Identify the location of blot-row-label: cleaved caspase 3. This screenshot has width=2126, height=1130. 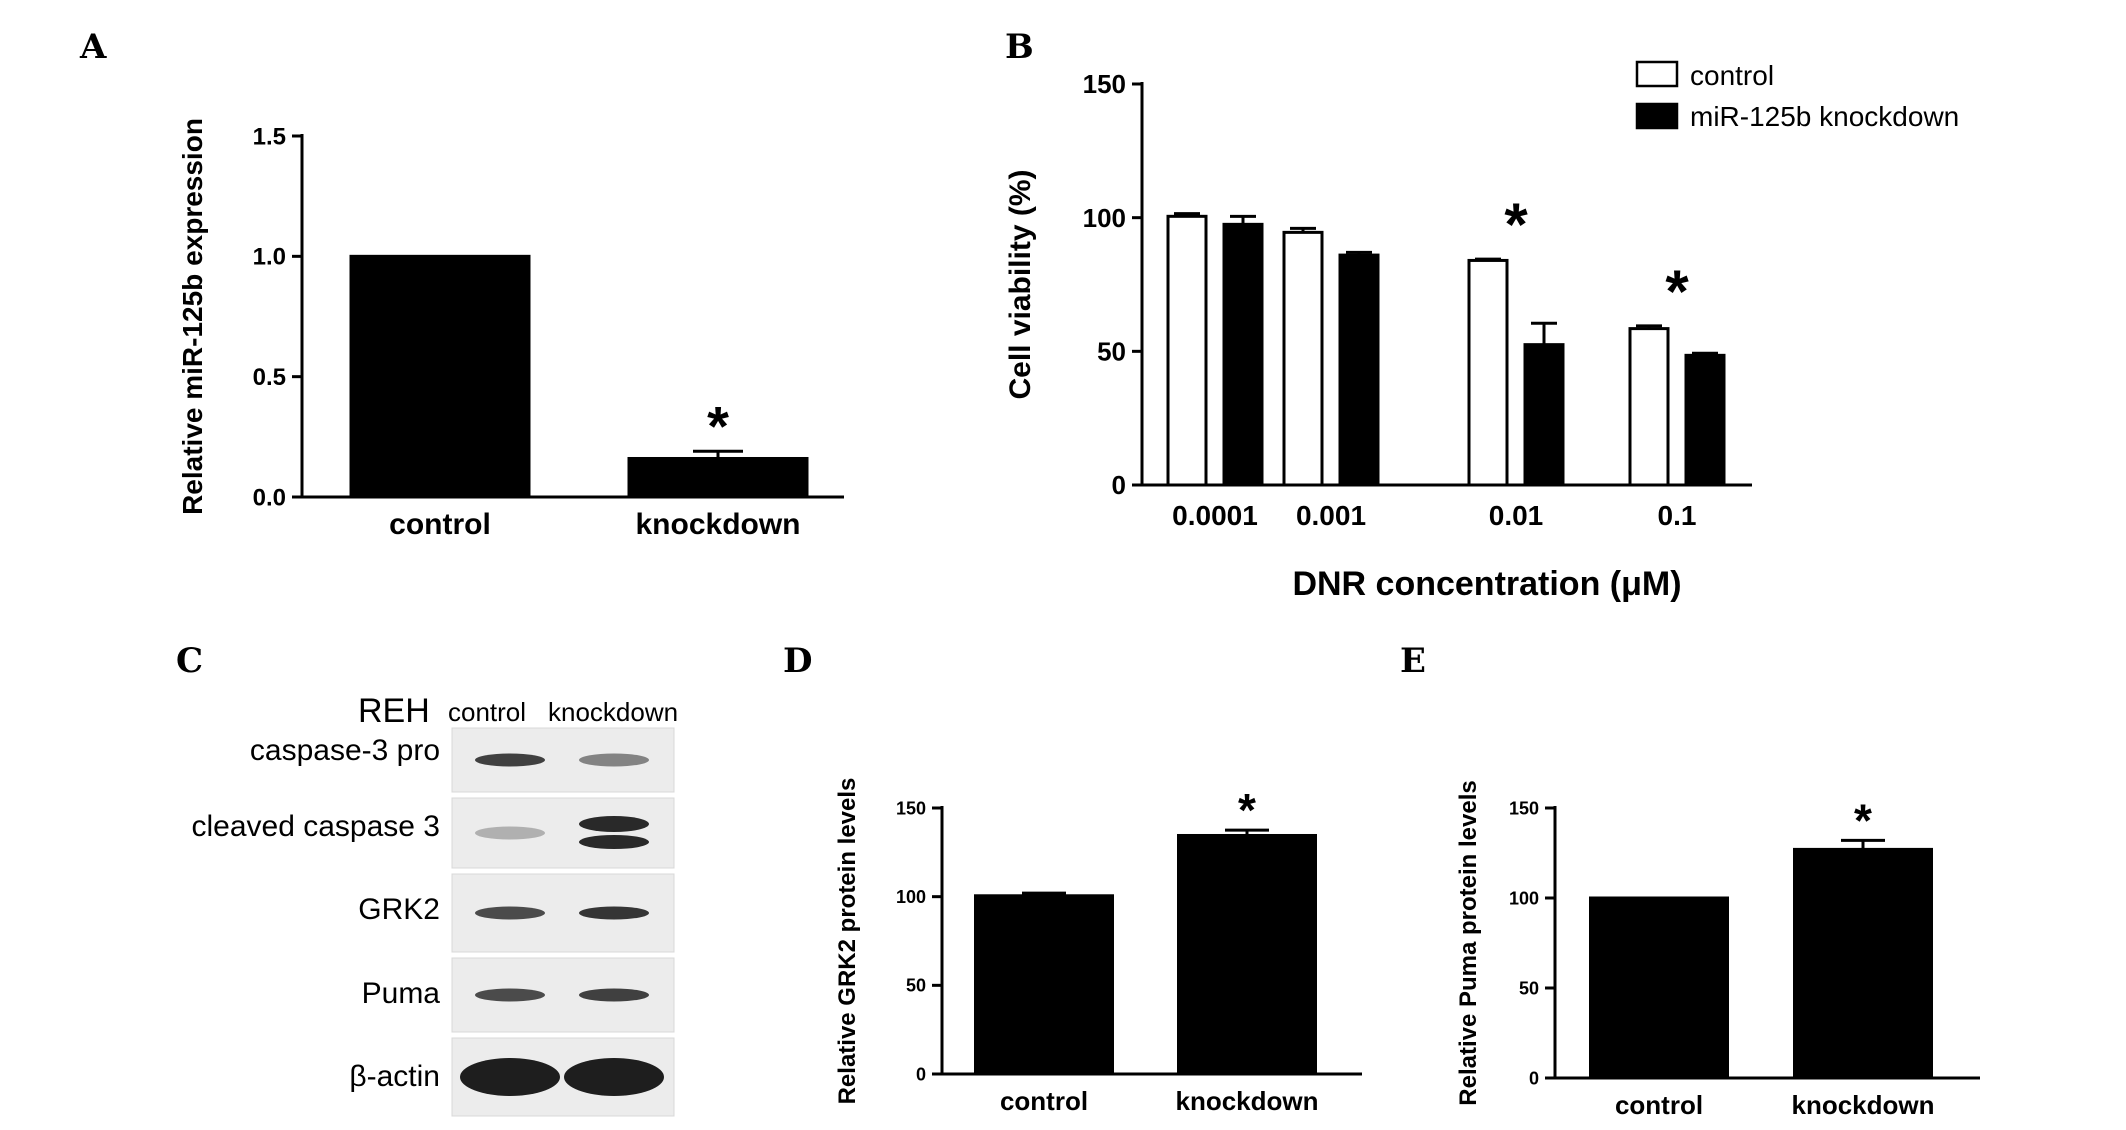
(316, 826).